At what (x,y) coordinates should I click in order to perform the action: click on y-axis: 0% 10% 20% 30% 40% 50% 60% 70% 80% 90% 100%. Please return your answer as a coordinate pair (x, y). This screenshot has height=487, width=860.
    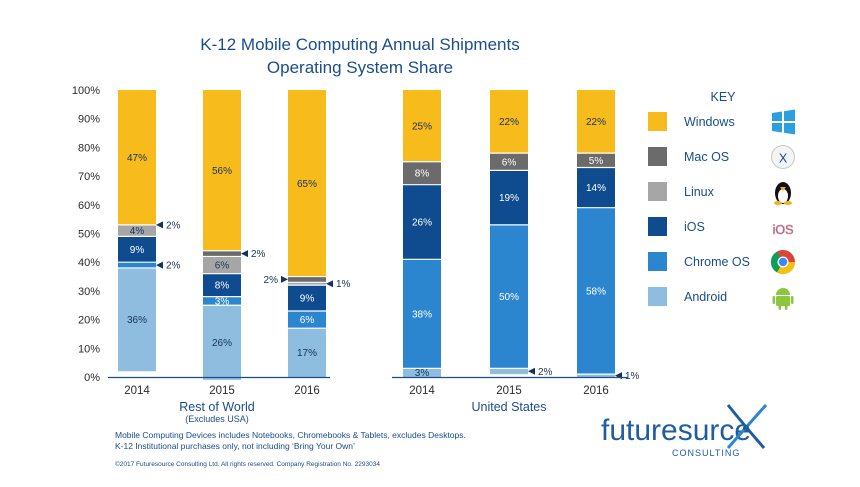
    Looking at the image, I should click on (86, 234).